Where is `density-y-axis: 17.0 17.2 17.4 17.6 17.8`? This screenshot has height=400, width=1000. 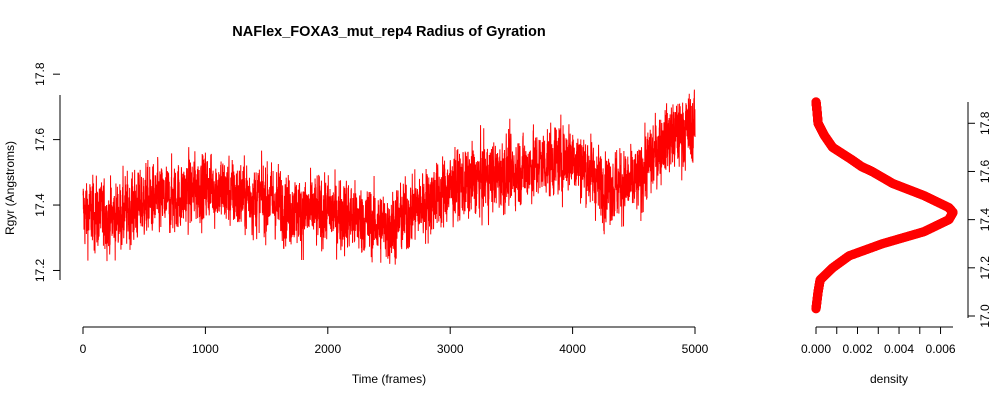 density-y-axis: 17.0 17.2 17.4 17.6 17.8 is located at coordinates (979, 215).